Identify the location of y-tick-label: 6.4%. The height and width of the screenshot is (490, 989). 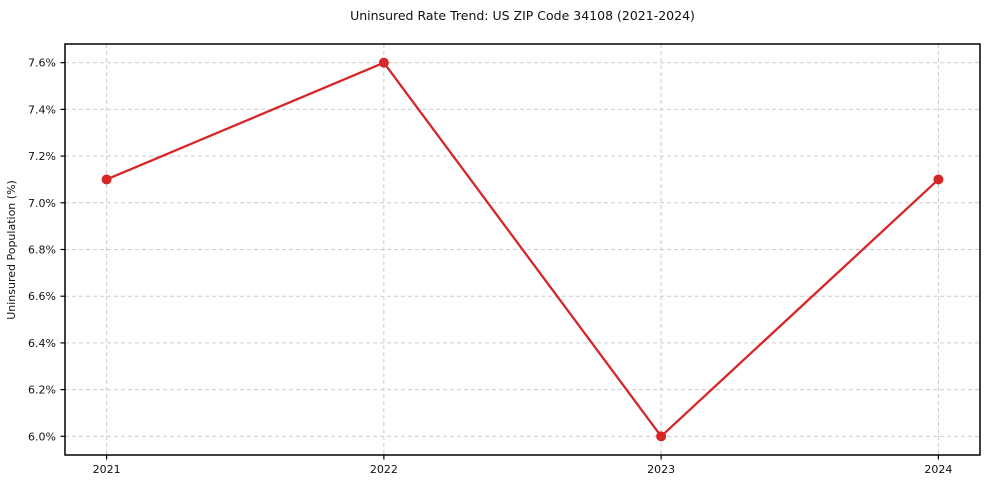
(42, 343).